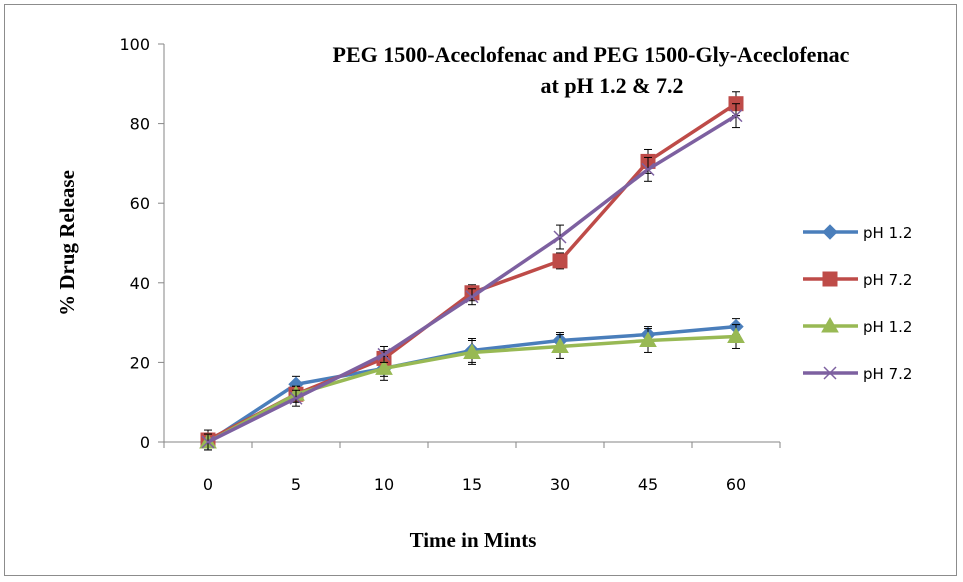 The height and width of the screenshot is (582, 963). Describe the element at coordinates (140, 124) in the screenshot. I see `y-tick-label: 80` at that location.